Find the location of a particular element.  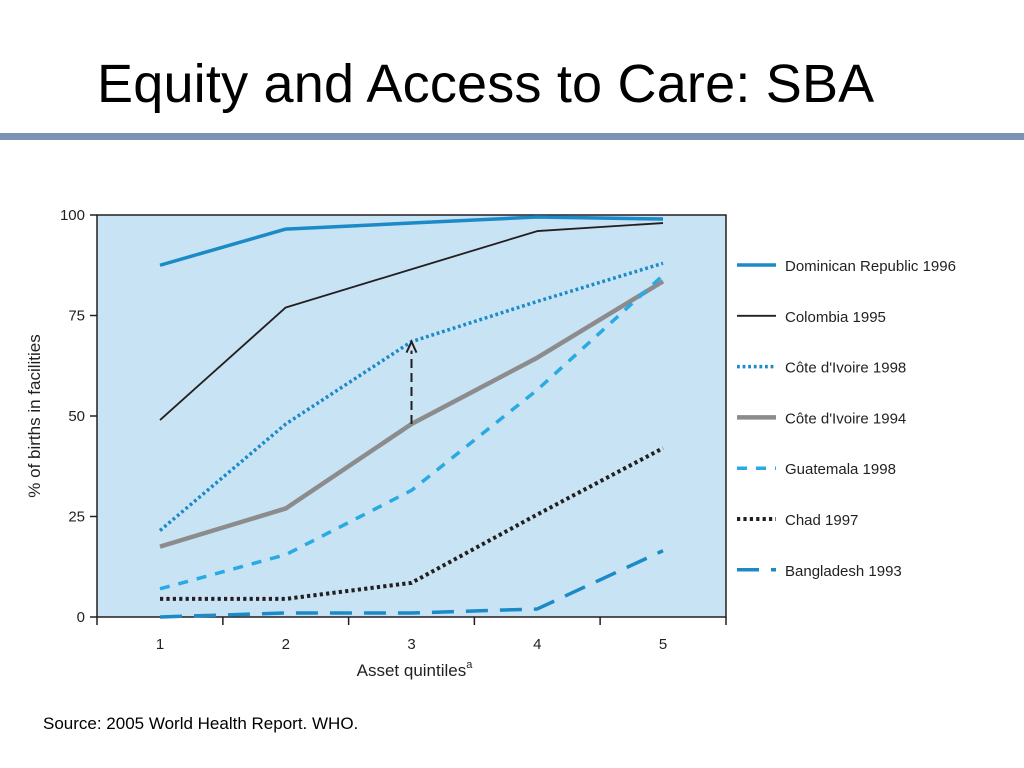

y-tick-label: 50 is located at coordinates (76, 416).